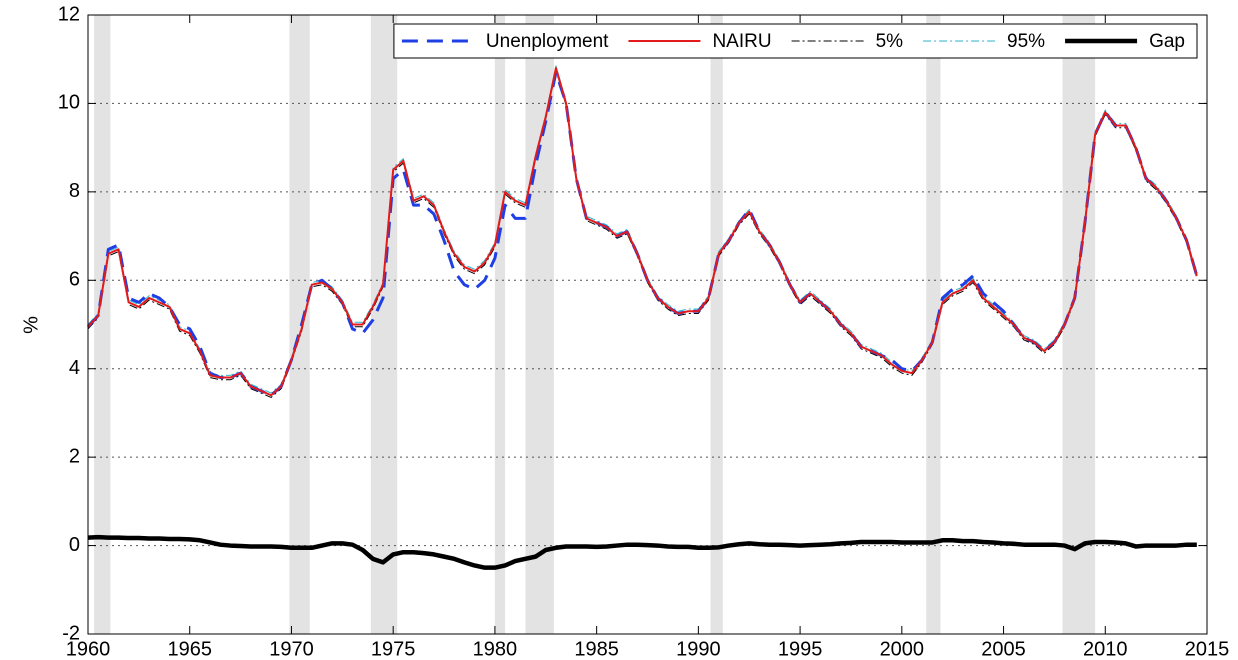  I want to click on y-tick-label: 4, so click(74, 368).